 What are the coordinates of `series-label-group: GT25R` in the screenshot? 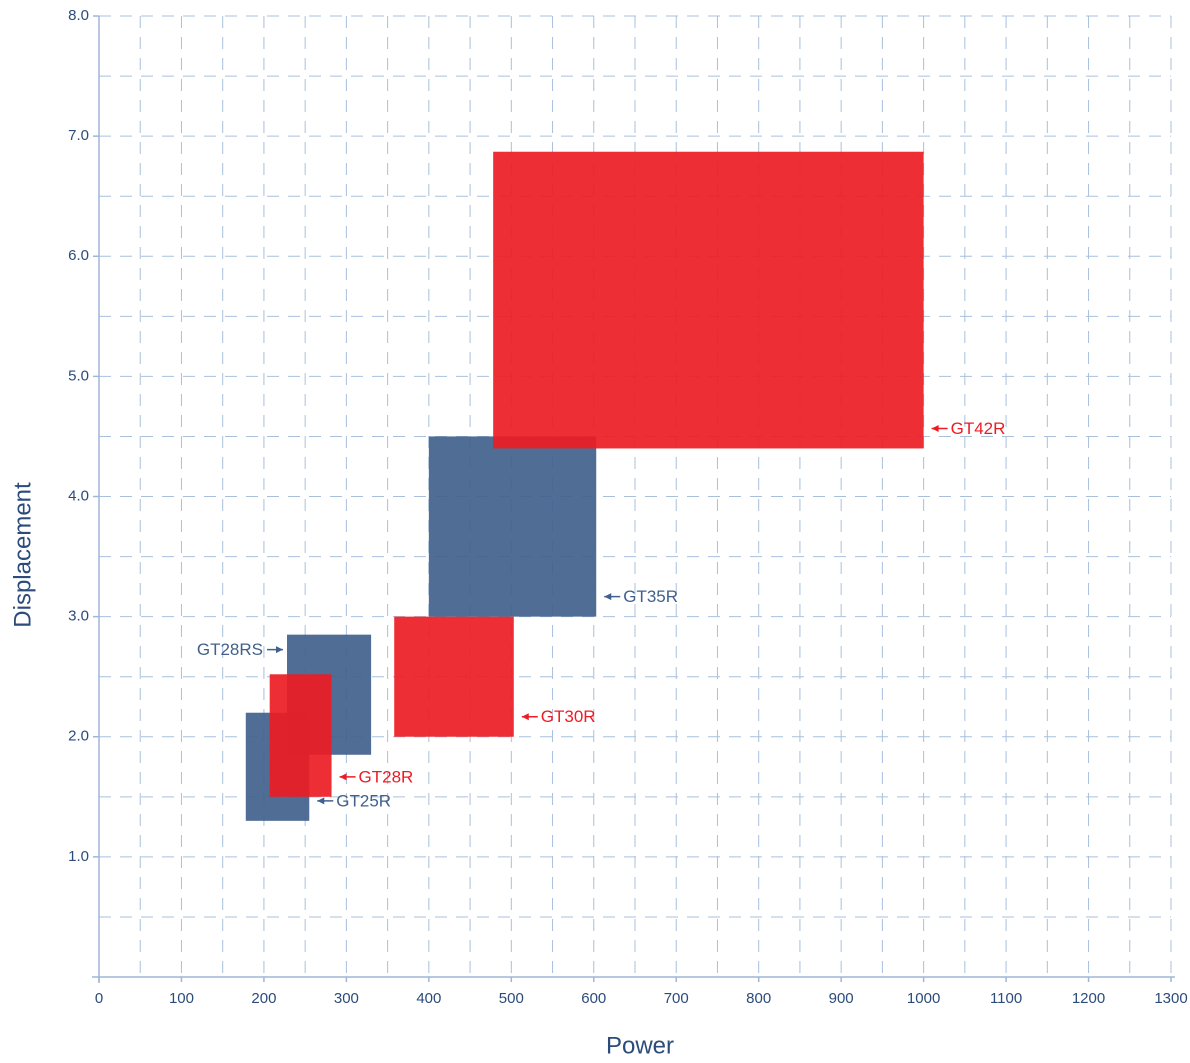 It's located at (354, 800).